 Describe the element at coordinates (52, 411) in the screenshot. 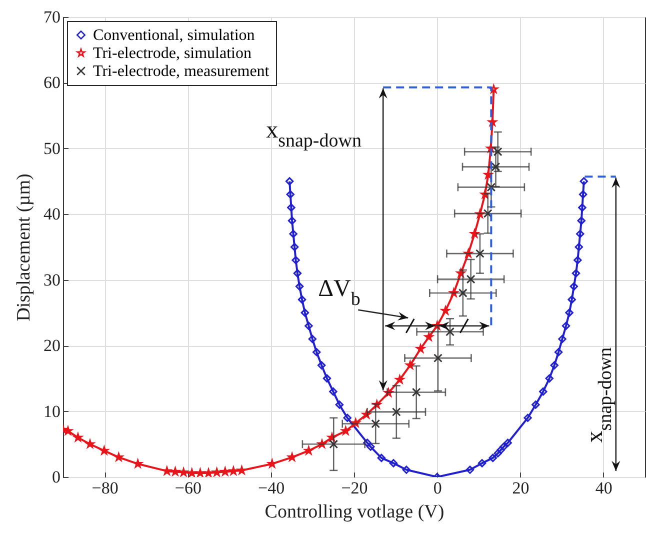

I see `y-tick-label: 10` at that location.